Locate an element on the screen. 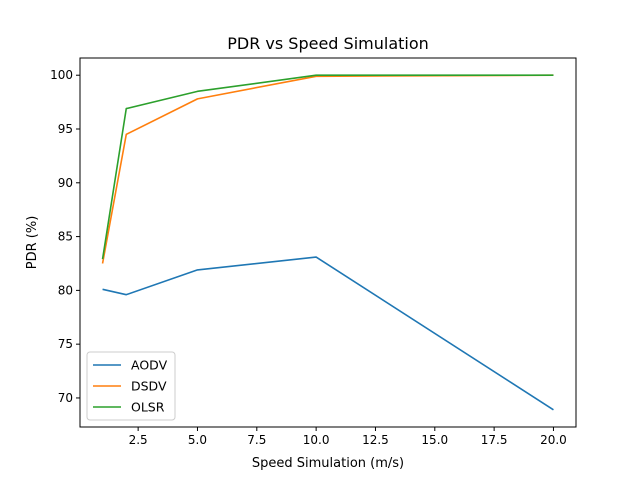 The height and width of the screenshot is (480, 640). legend-label-dsdv: DSDV is located at coordinates (149, 386).